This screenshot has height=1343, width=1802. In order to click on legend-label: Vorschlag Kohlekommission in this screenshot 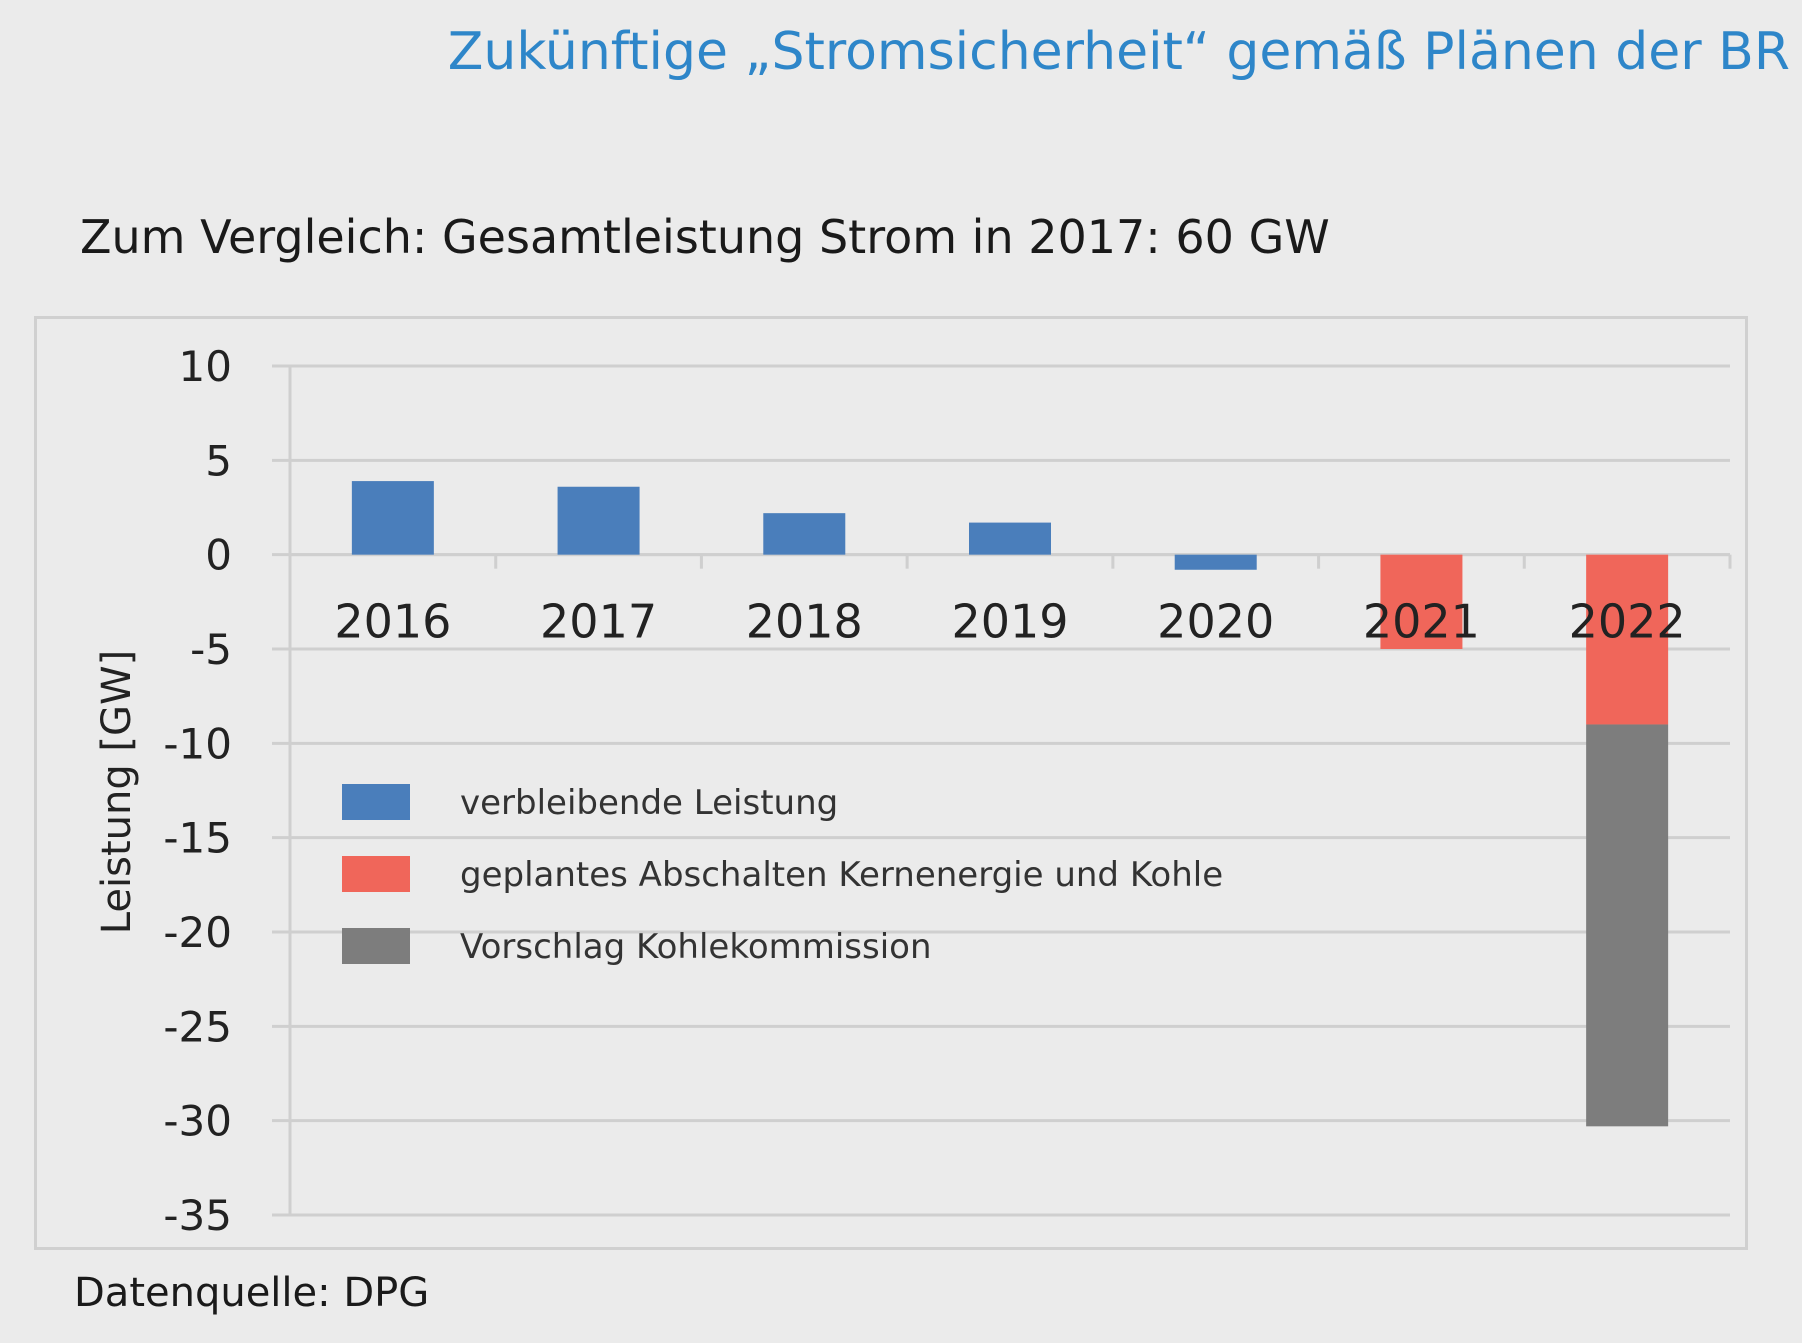, I will do `click(696, 947)`.